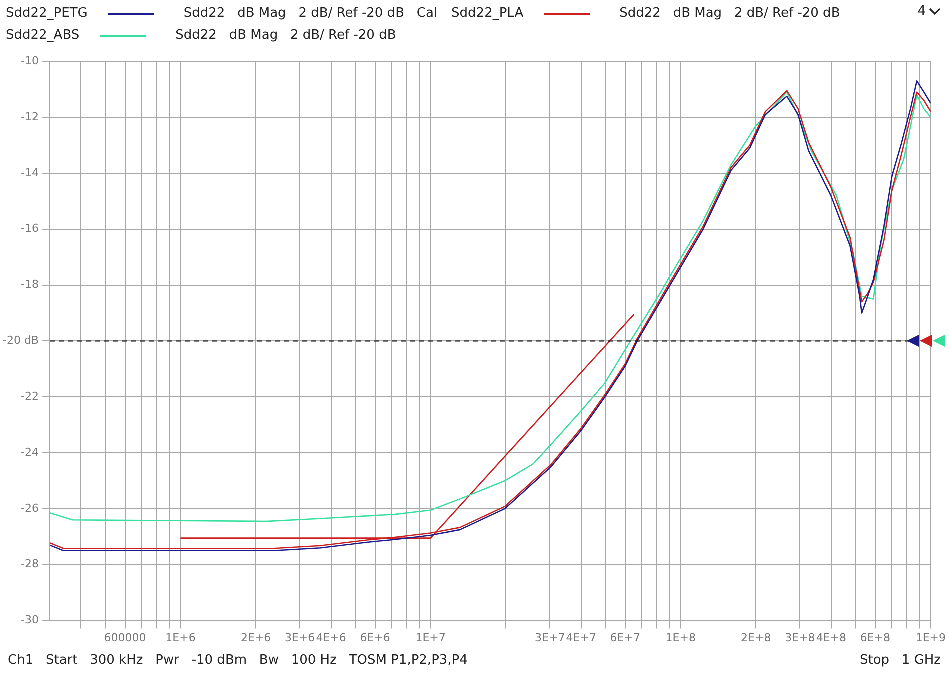 This screenshot has width=949, height=675. What do you see at coordinates (311, 13) in the screenshot?
I see `text: Sdd22 dB Mag 2 dB/ Ref -20 dB Cal` at bounding box center [311, 13].